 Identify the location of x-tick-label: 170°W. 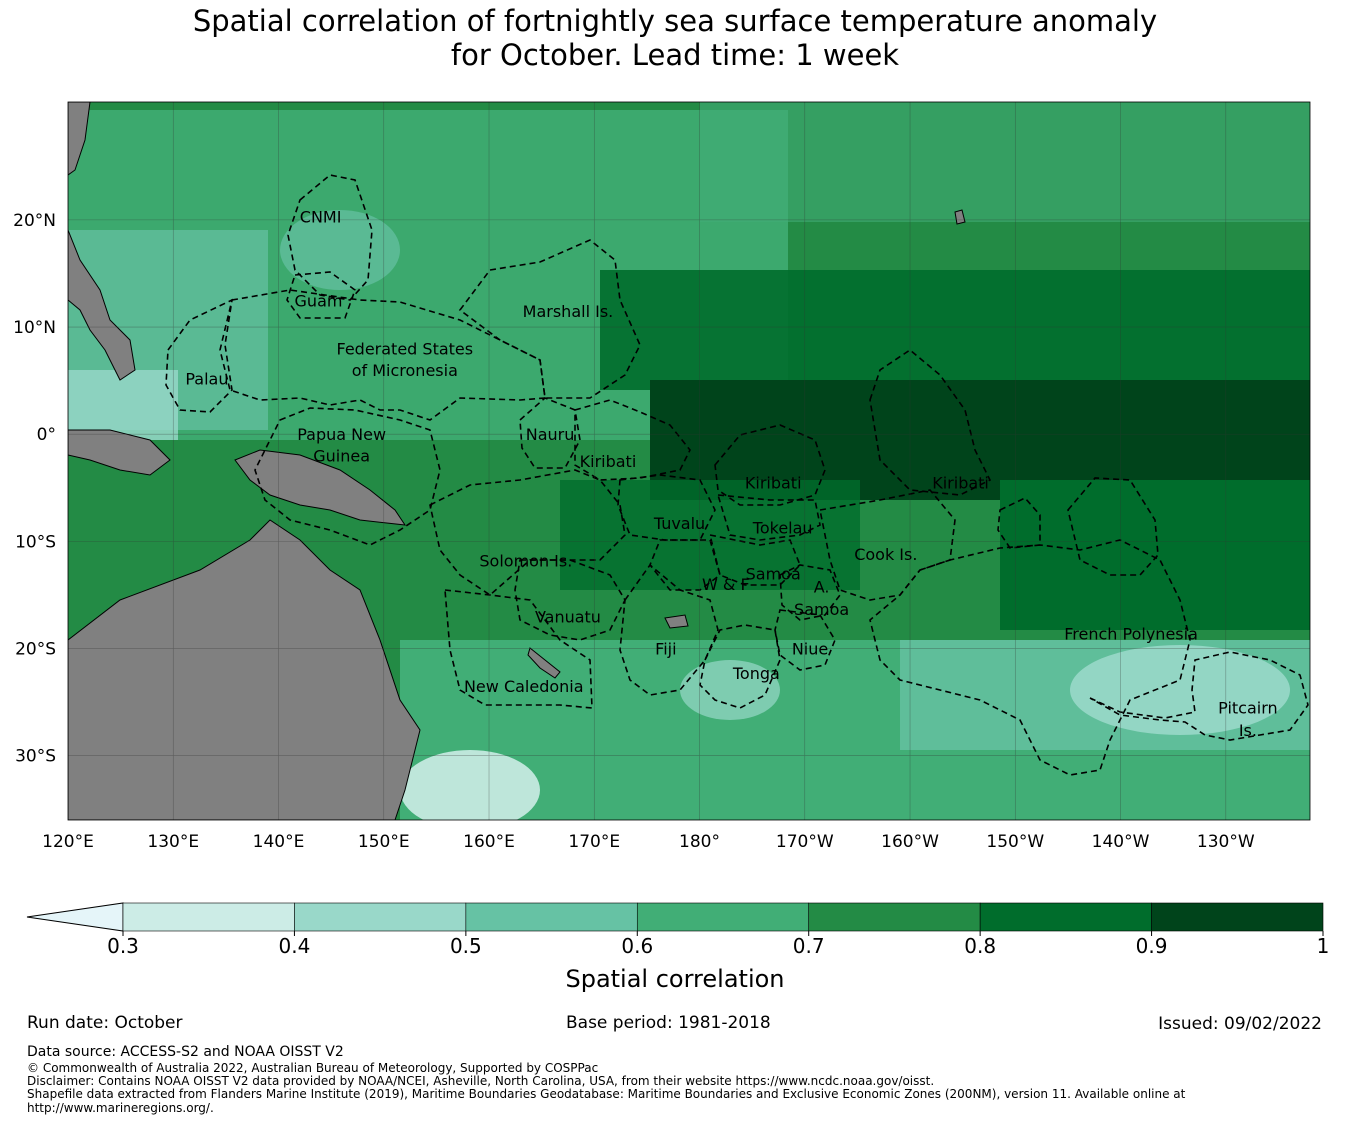
(805, 842).